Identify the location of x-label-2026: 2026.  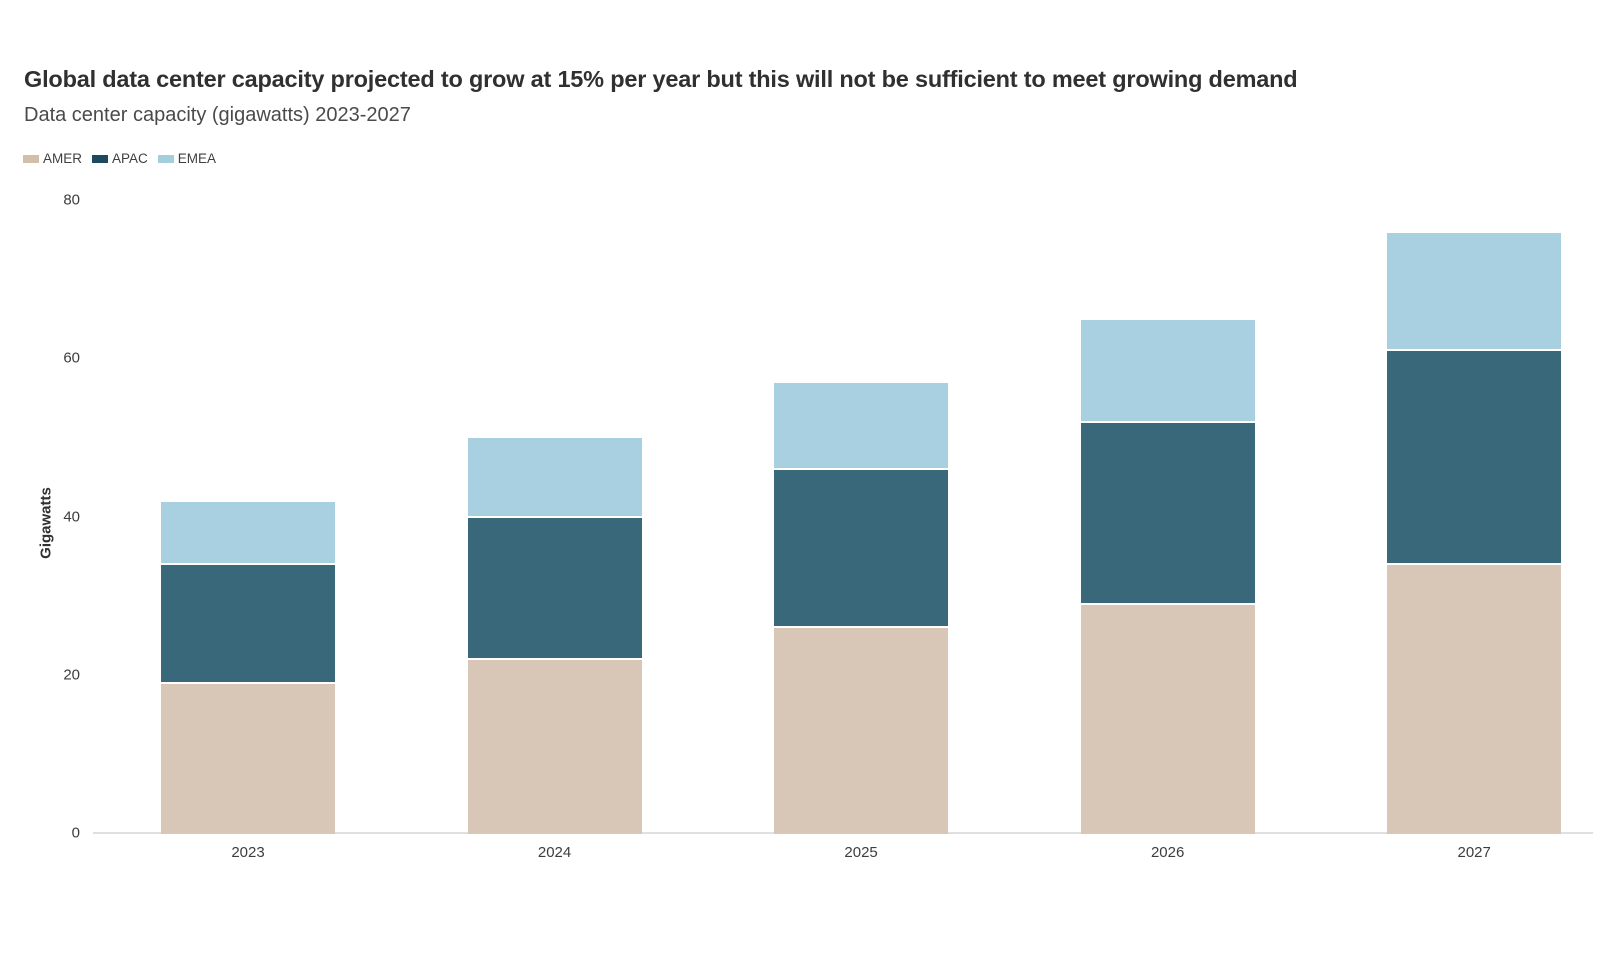
(1167, 852).